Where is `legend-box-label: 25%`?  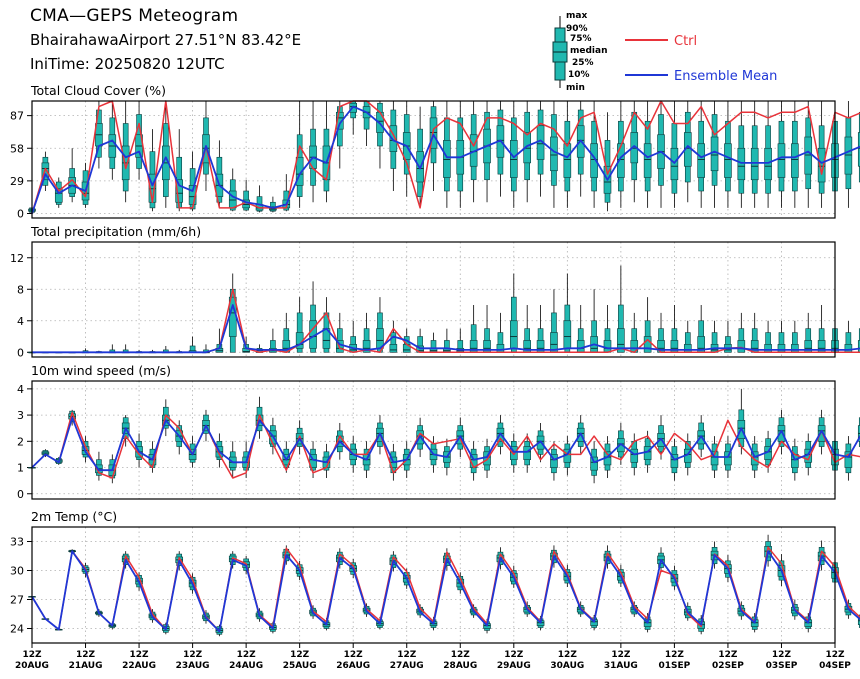 legend-box-label: 25% is located at coordinates (583, 63).